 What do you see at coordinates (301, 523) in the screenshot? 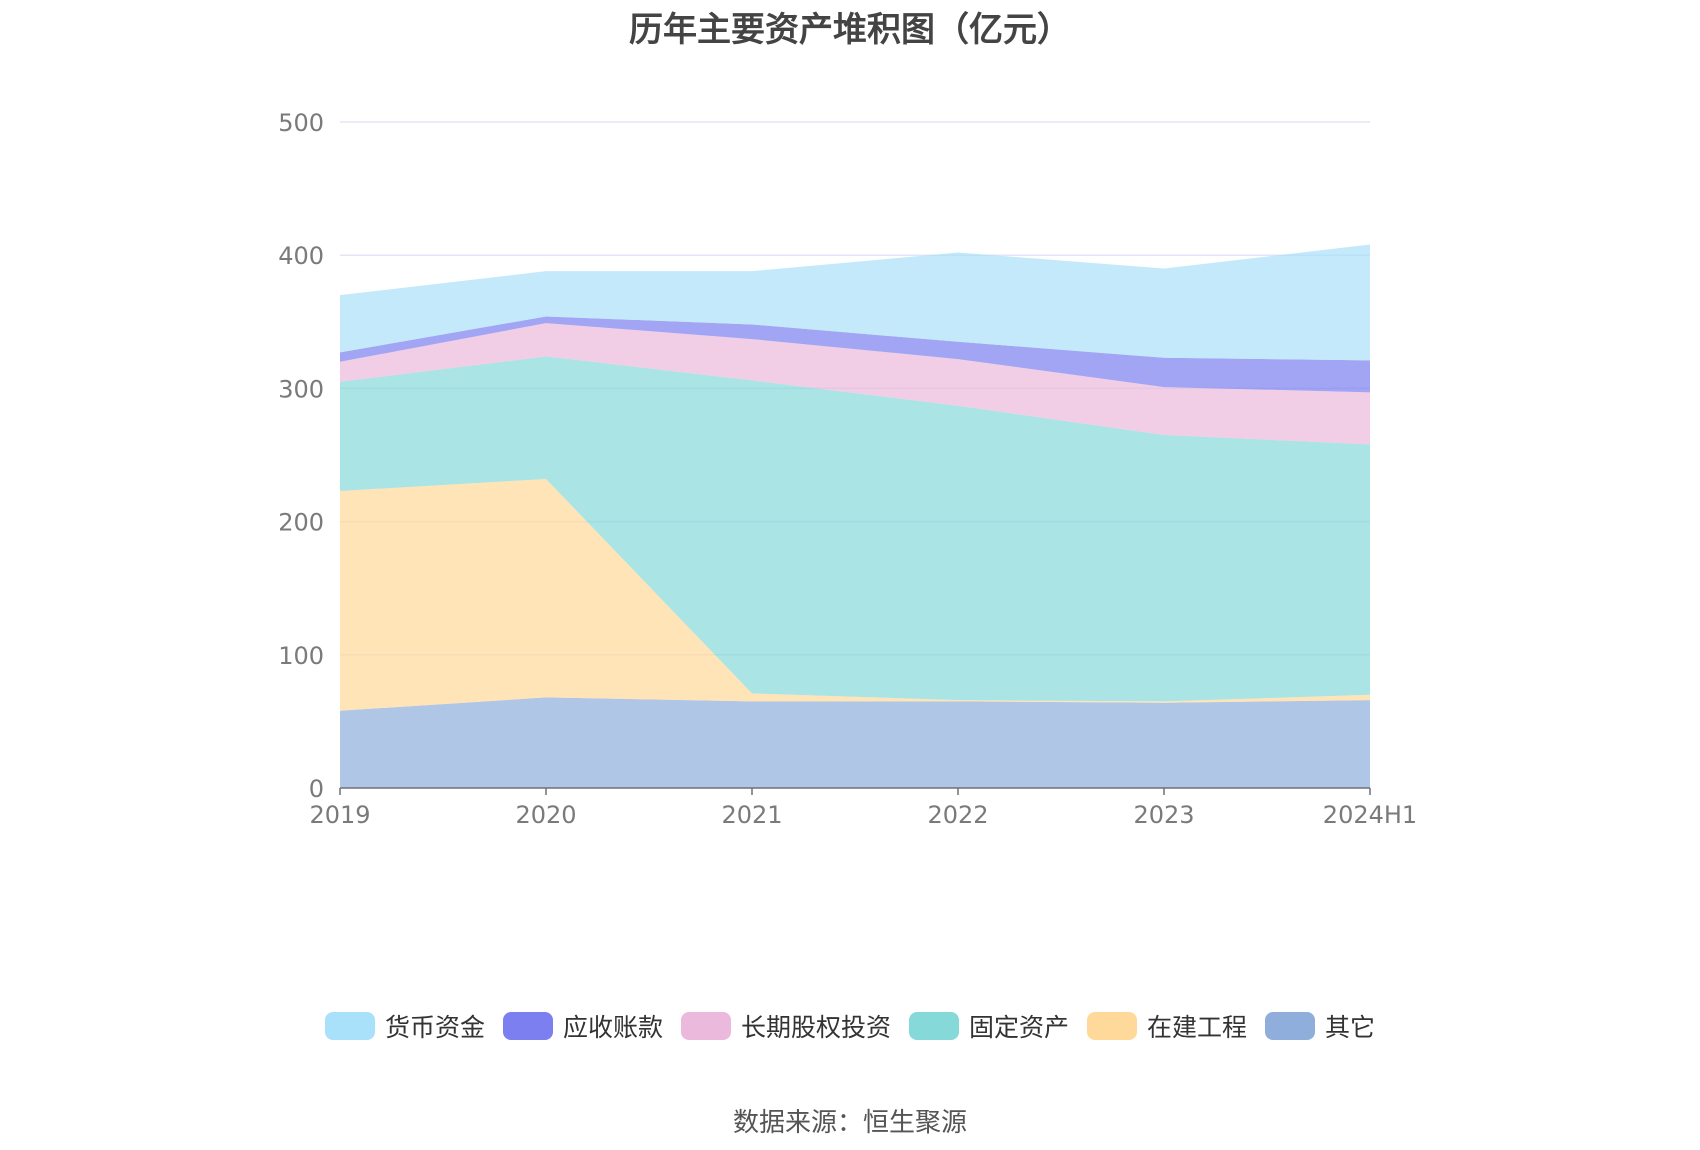
I see `y-tick-label-200: 200` at bounding box center [301, 523].